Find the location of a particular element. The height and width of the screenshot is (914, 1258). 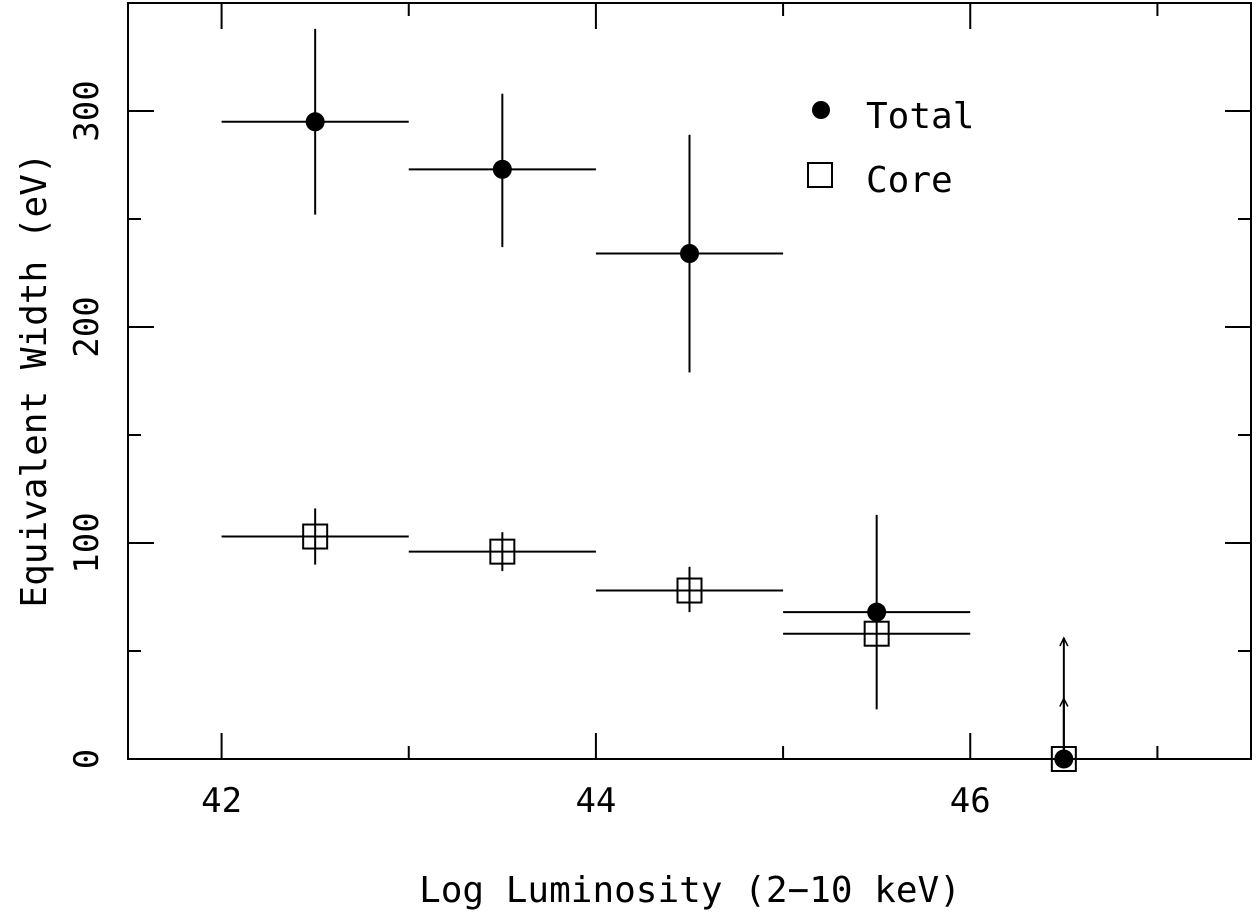

legend-core-marker is located at coordinates (820, 175).